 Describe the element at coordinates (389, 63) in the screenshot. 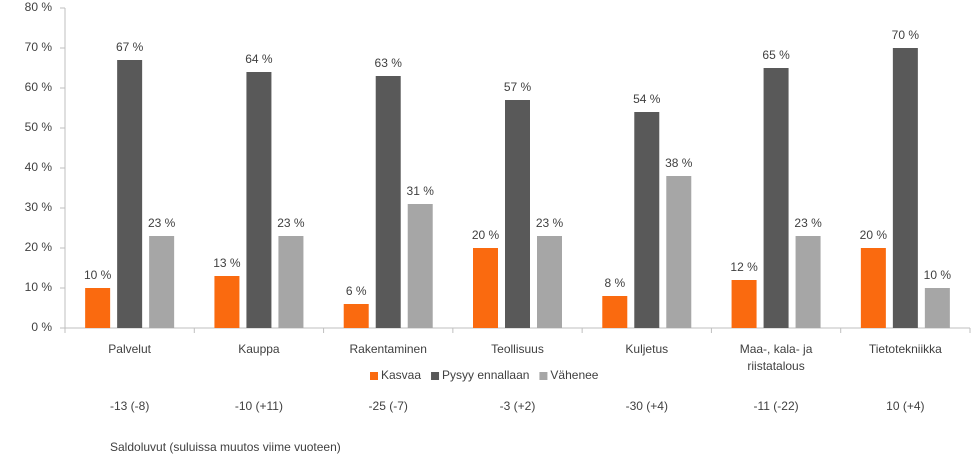

I see `value-label: 63 %` at that location.